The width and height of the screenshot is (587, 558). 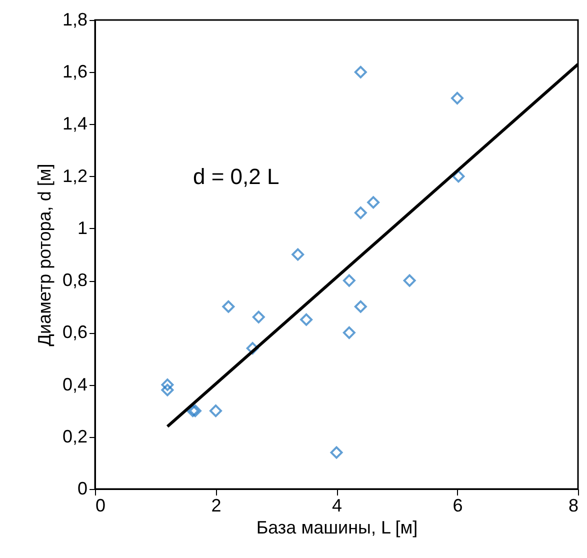 What do you see at coordinates (75, 436) in the screenshot?
I see `y-tick-label: 0,2` at bounding box center [75, 436].